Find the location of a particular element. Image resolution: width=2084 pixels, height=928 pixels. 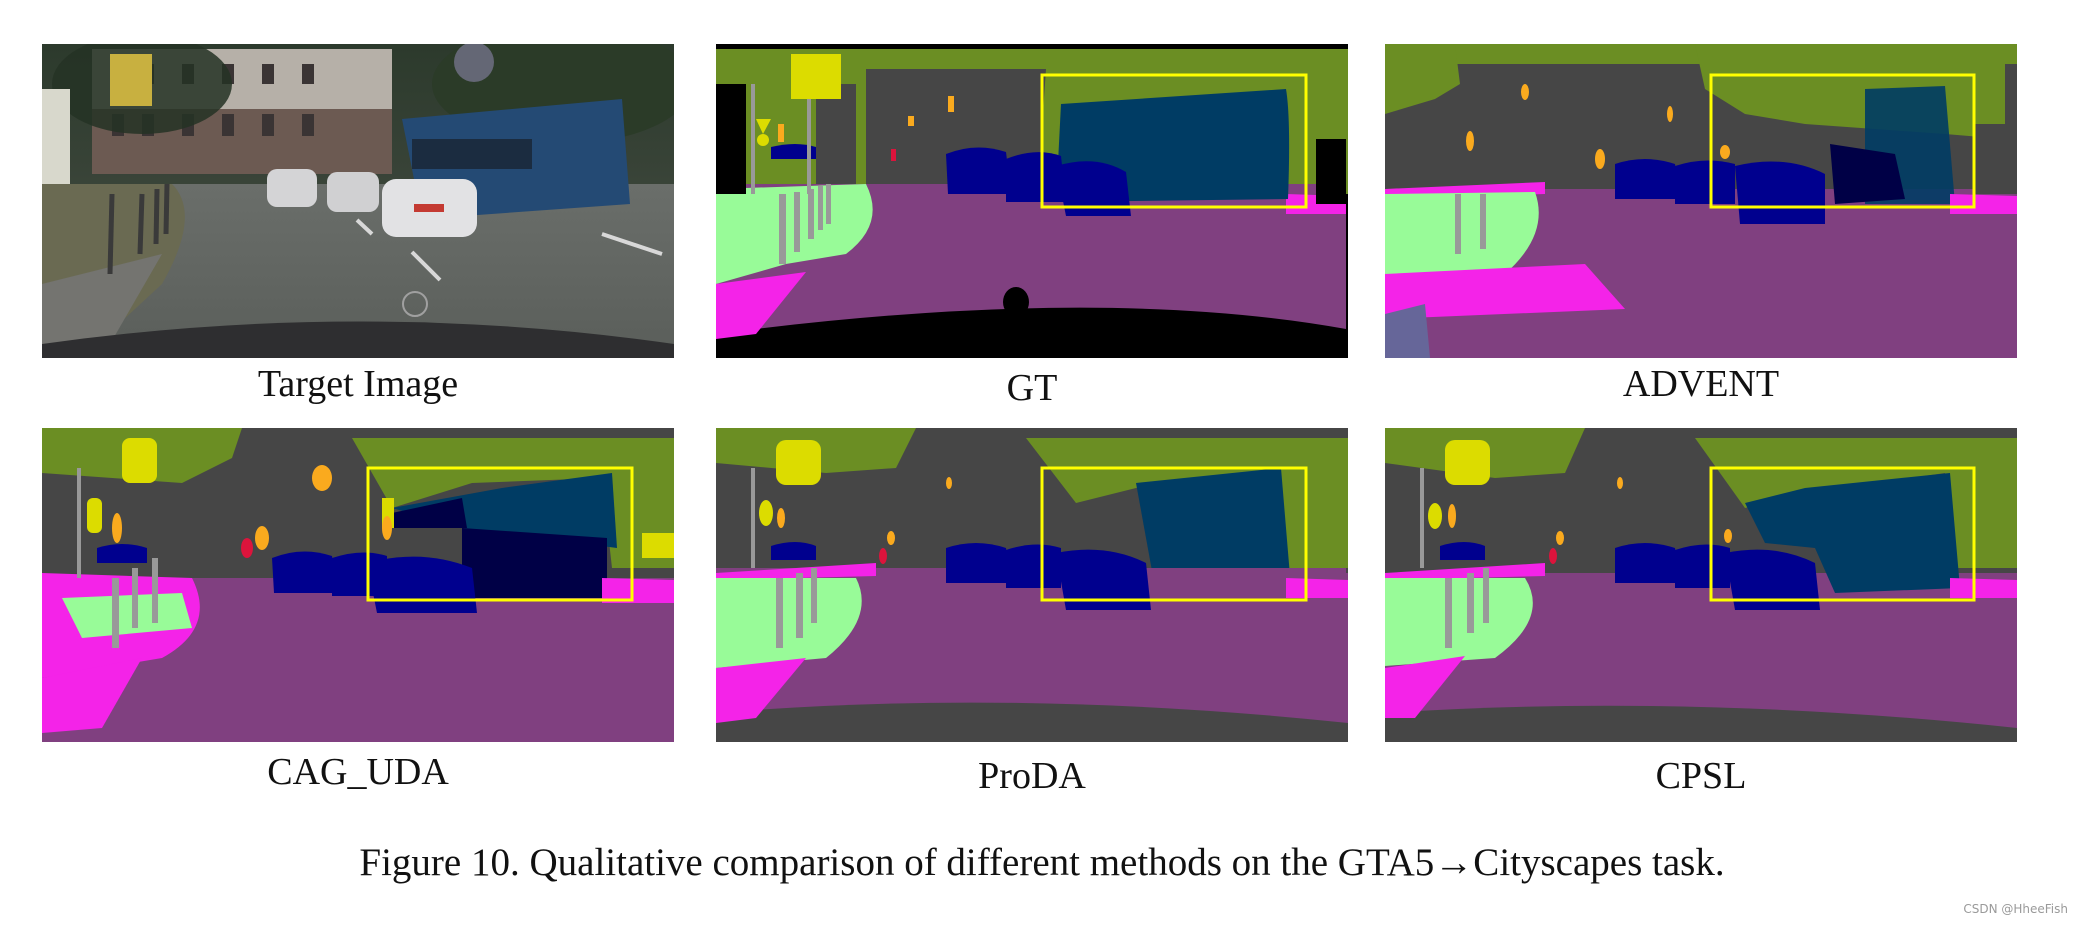

panel-label-advent: ADVENT is located at coordinates (1701, 384).